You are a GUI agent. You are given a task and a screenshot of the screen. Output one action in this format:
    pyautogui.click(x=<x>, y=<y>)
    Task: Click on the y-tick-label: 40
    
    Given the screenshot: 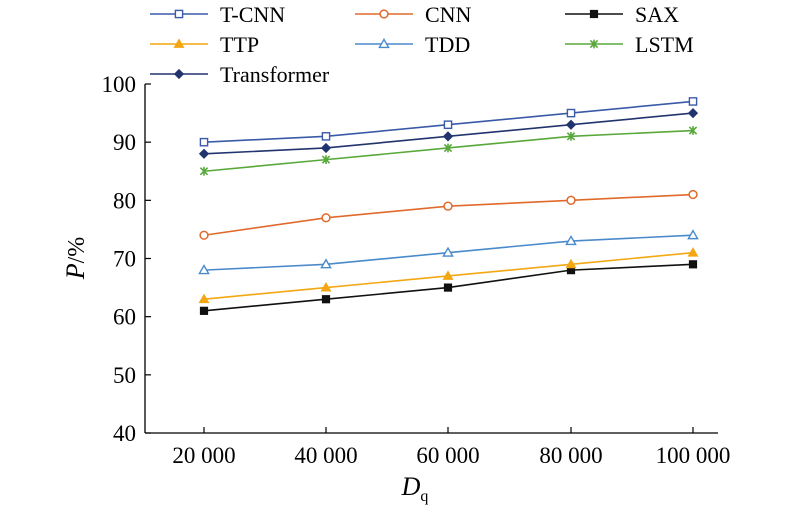 What is the action you would take?
    pyautogui.click(x=124, y=433)
    